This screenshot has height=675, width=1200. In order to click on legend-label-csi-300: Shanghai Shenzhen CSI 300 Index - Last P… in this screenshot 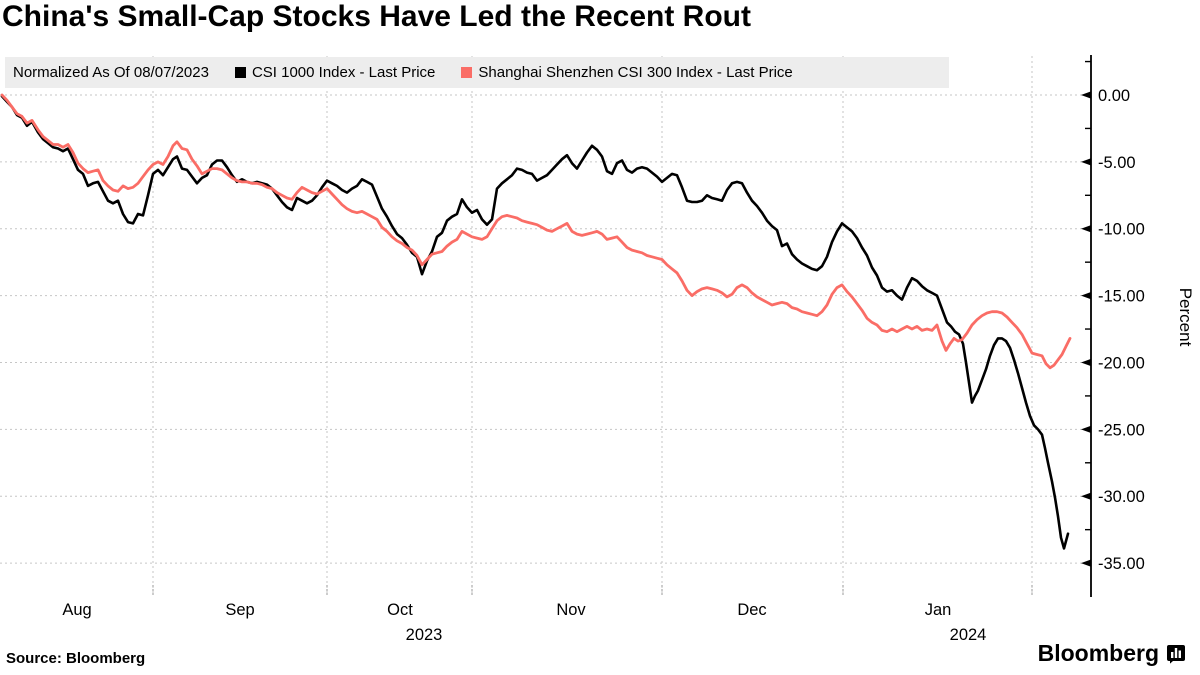, I will do `click(635, 72)`.